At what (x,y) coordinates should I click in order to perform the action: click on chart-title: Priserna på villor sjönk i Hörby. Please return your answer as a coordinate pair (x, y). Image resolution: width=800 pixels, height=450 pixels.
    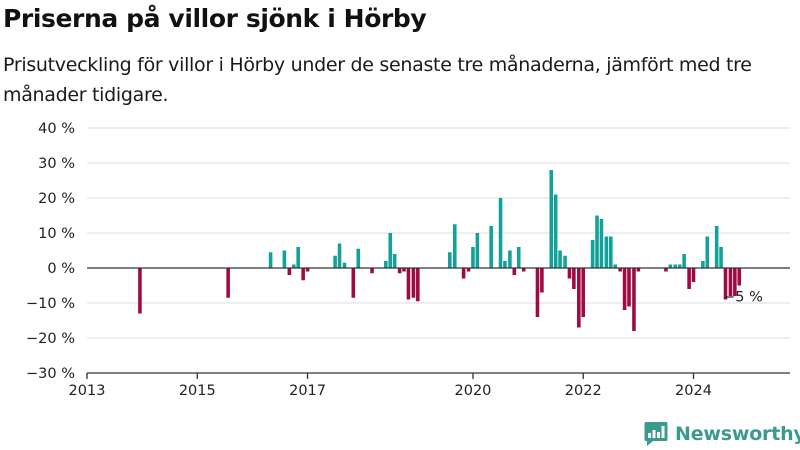
    Looking at the image, I should click on (215, 18).